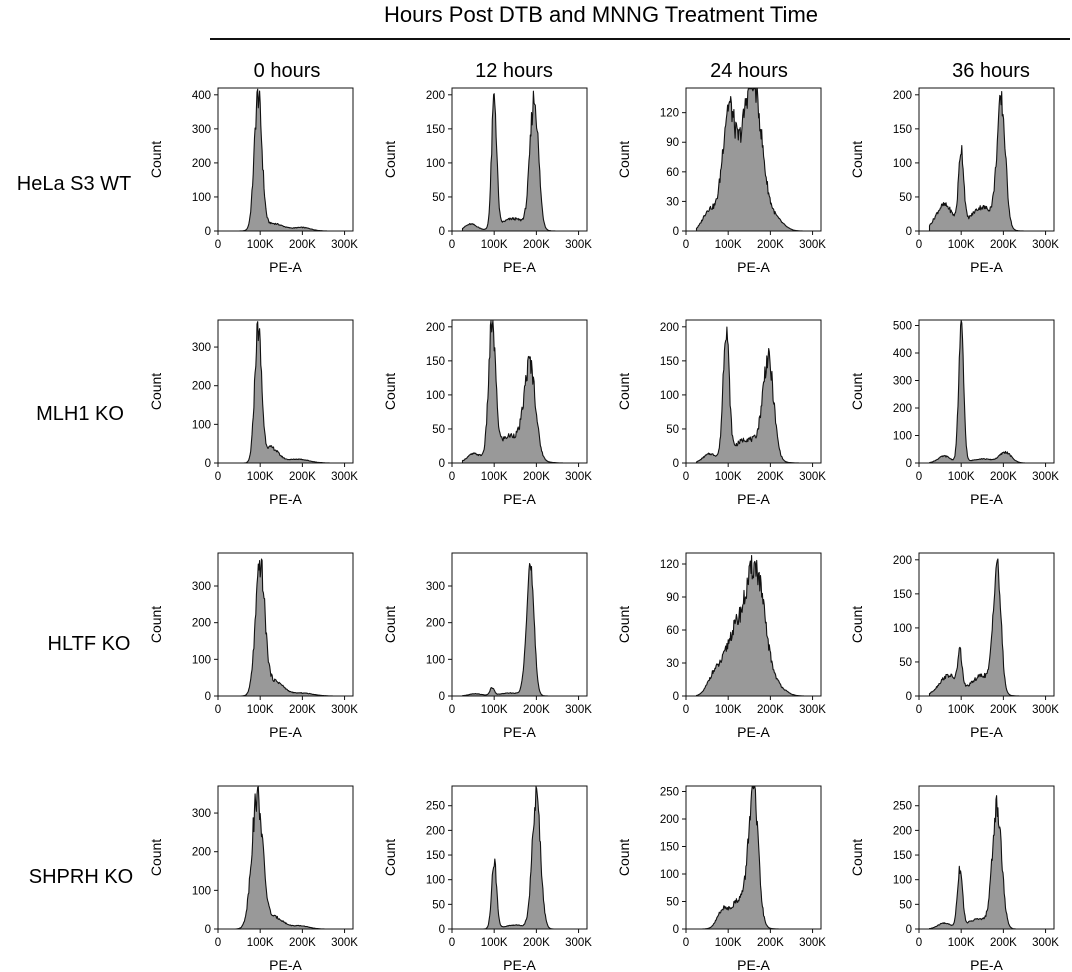 This screenshot has height=972, width=1072. I want to click on column-title-24h: 24 hours, so click(749, 71).